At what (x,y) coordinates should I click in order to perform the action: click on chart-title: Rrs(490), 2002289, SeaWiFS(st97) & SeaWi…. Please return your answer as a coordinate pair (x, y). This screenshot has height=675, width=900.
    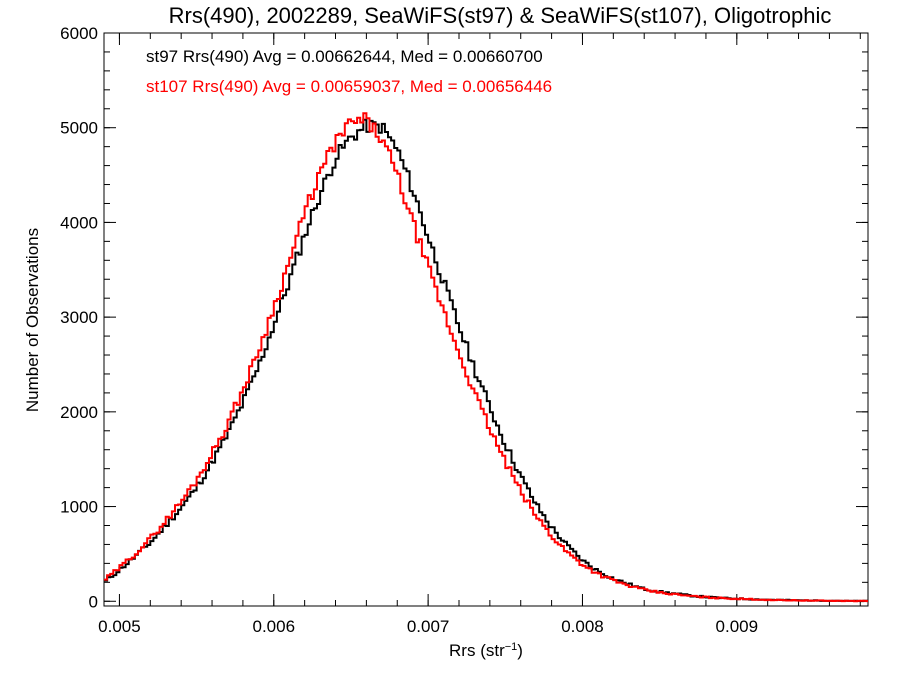
    Looking at the image, I should click on (500, 15).